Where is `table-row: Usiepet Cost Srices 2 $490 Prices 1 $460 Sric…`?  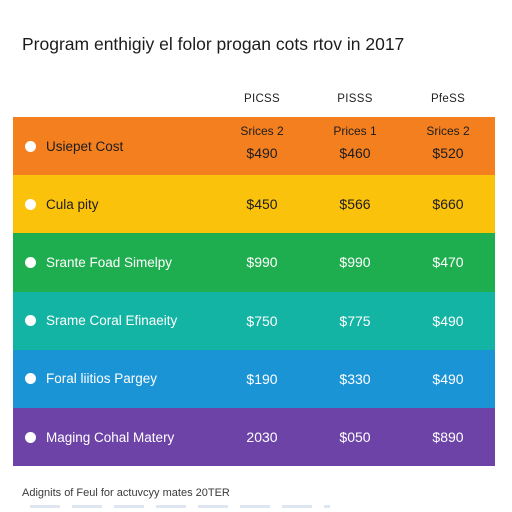 table-row: Usiepet Cost Srices 2 $490 Prices 1 $460 Sric… is located at coordinates (254, 146).